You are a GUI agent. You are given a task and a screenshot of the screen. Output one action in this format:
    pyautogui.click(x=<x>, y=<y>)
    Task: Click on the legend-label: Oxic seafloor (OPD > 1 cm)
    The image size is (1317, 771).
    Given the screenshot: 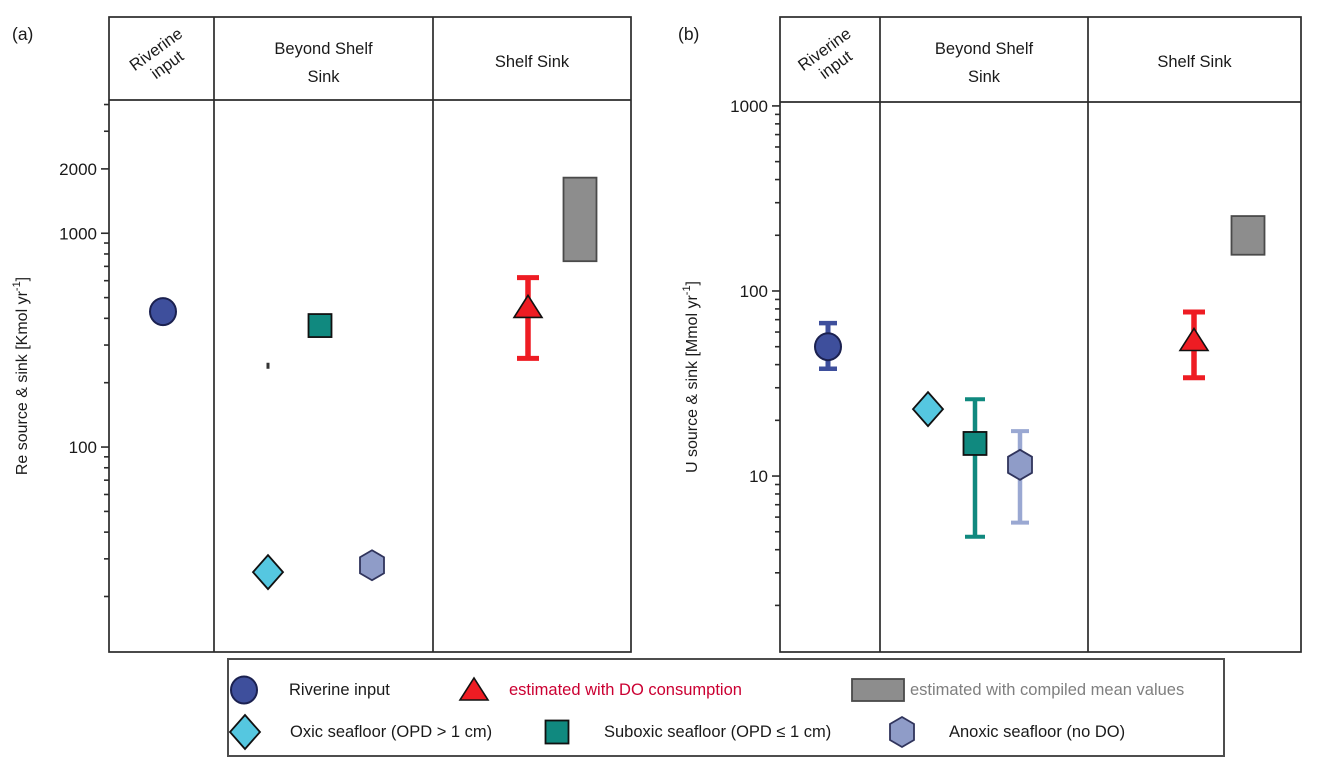 What is the action you would take?
    pyautogui.click(x=391, y=732)
    